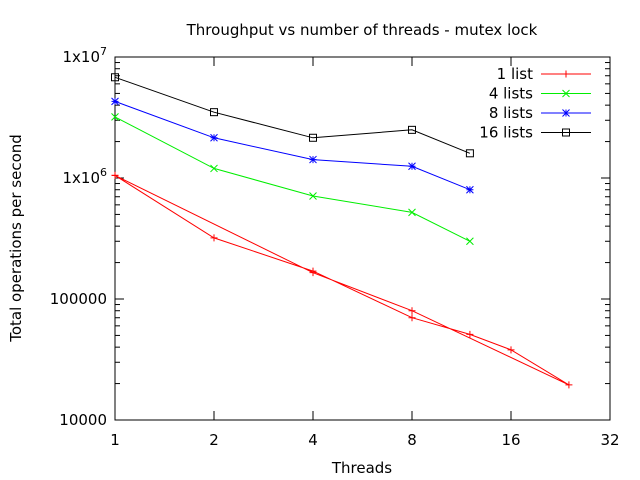 This screenshot has width=640, height=480. Describe the element at coordinates (511, 113) in the screenshot. I see `legend-label: 8 lists` at that location.